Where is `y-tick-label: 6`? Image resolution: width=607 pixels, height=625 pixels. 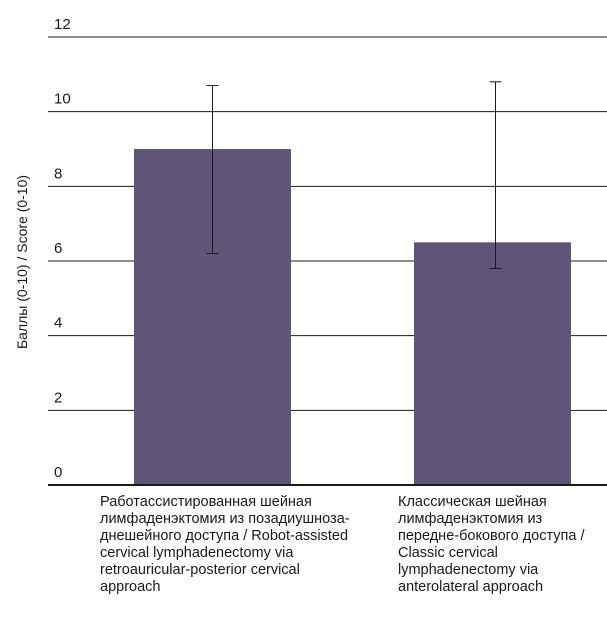
y-tick-label: 6 is located at coordinates (58, 248).